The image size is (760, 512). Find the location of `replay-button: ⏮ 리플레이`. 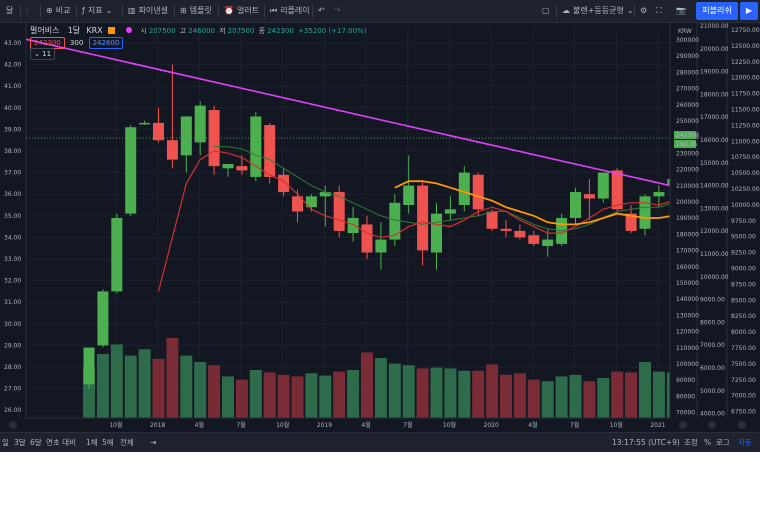

replay-button: ⏮ 리플레이 is located at coordinates (290, 11).